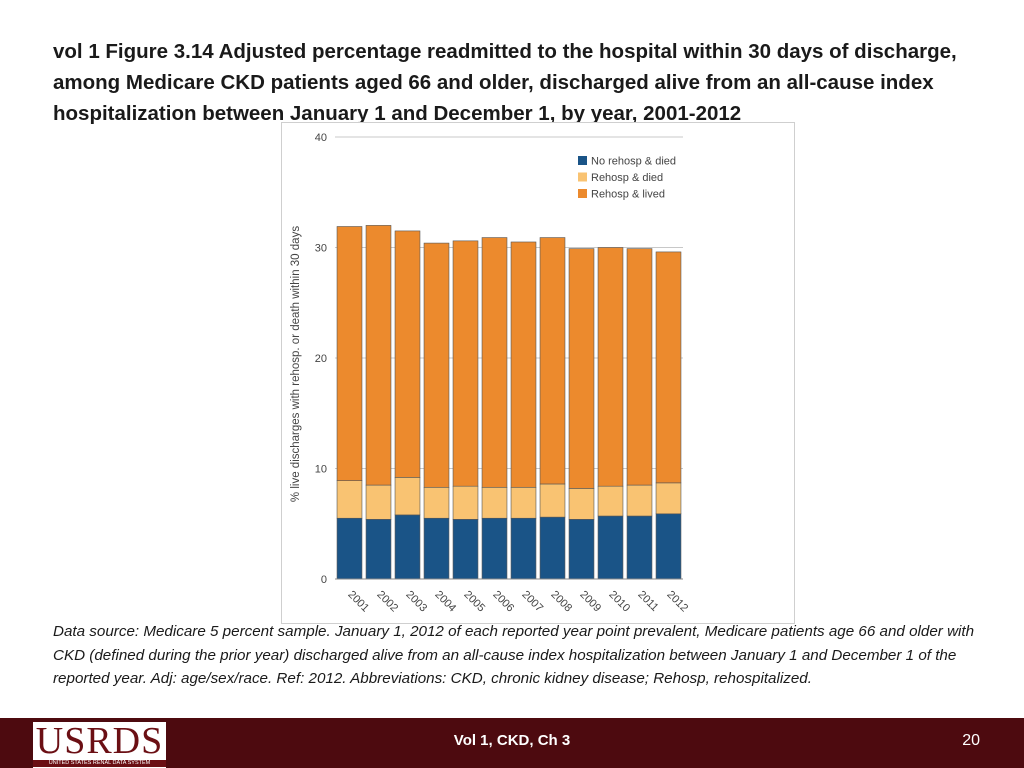 This screenshot has height=768, width=1024. What do you see at coordinates (619, 602) in the screenshot?
I see `x-tick-label: 2010` at bounding box center [619, 602].